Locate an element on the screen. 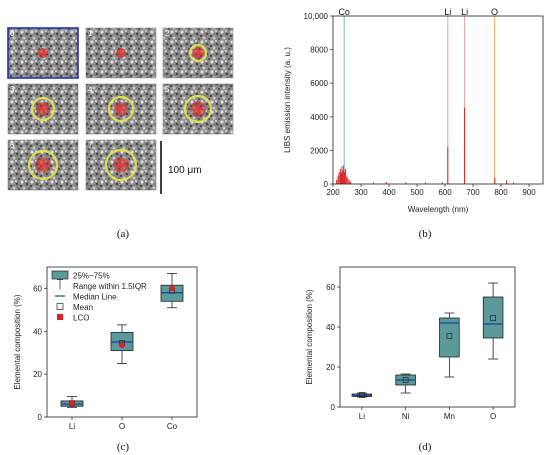 The image size is (550, 455). image-frame-0: 0 is located at coordinates (43, 53).